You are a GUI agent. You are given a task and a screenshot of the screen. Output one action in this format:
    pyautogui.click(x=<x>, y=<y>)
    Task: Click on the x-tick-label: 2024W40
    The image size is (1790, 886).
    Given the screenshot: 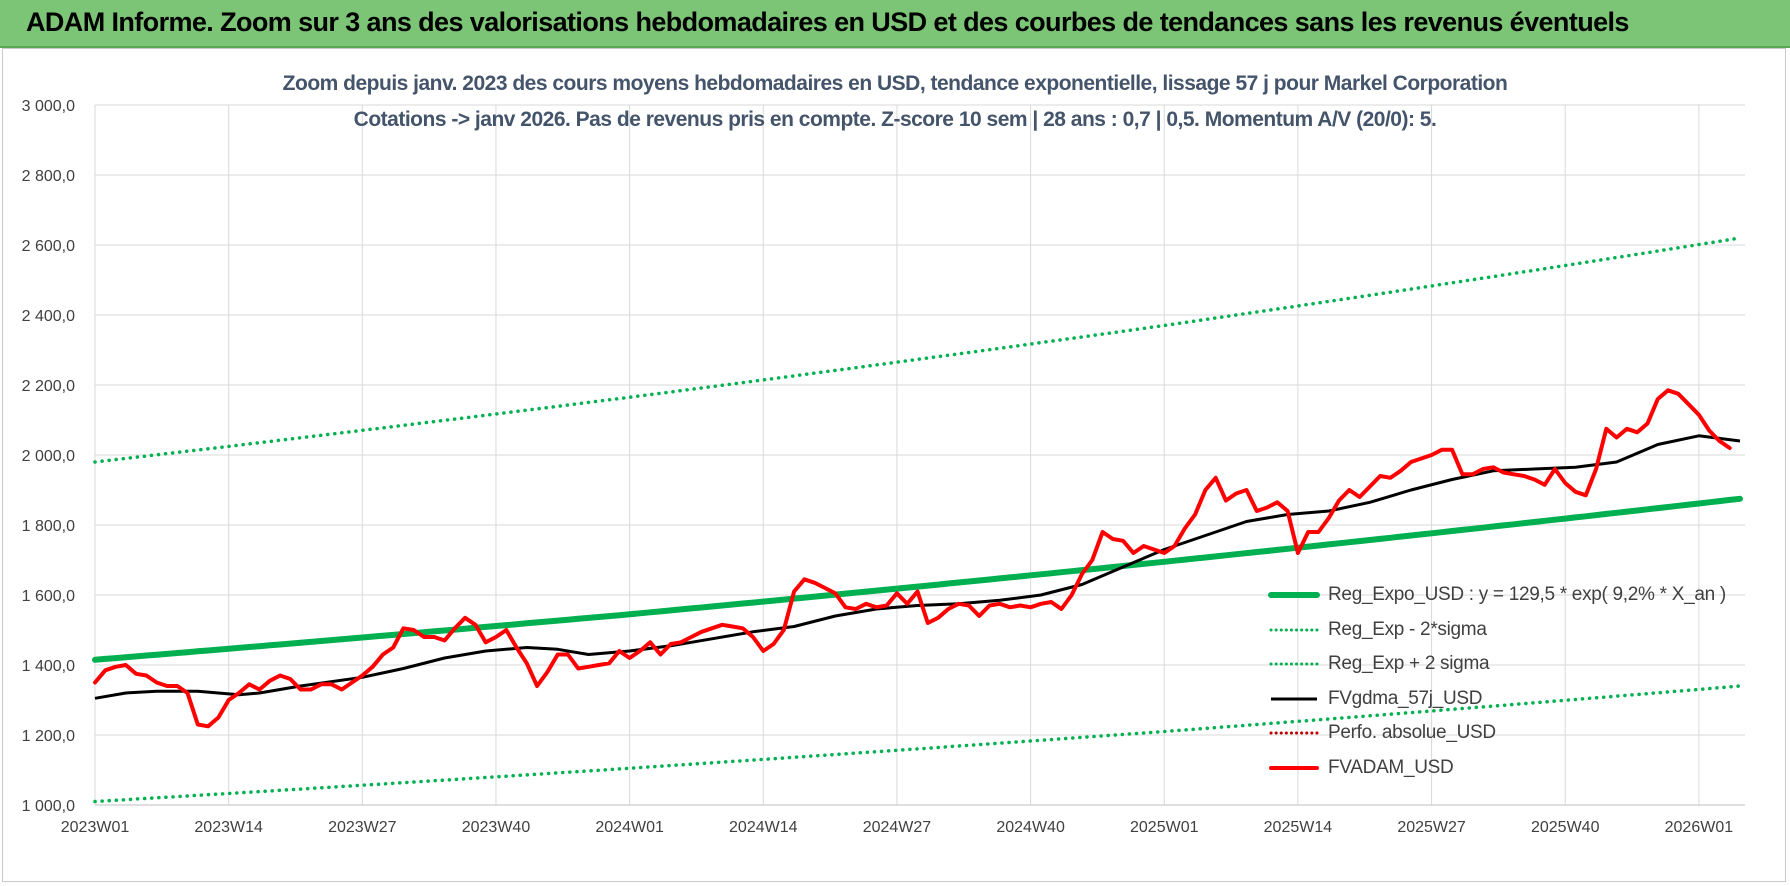 What is the action you would take?
    pyautogui.click(x=1030, y=827)
    